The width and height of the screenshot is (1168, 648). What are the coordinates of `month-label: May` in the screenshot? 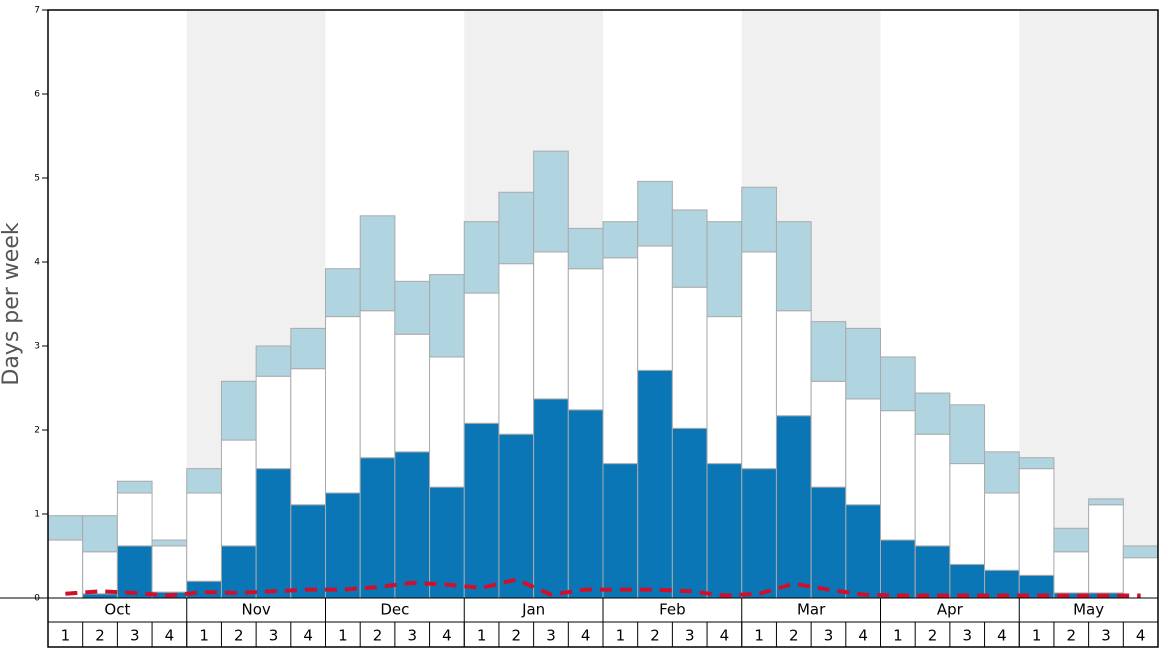 It's located at (1088, 610).